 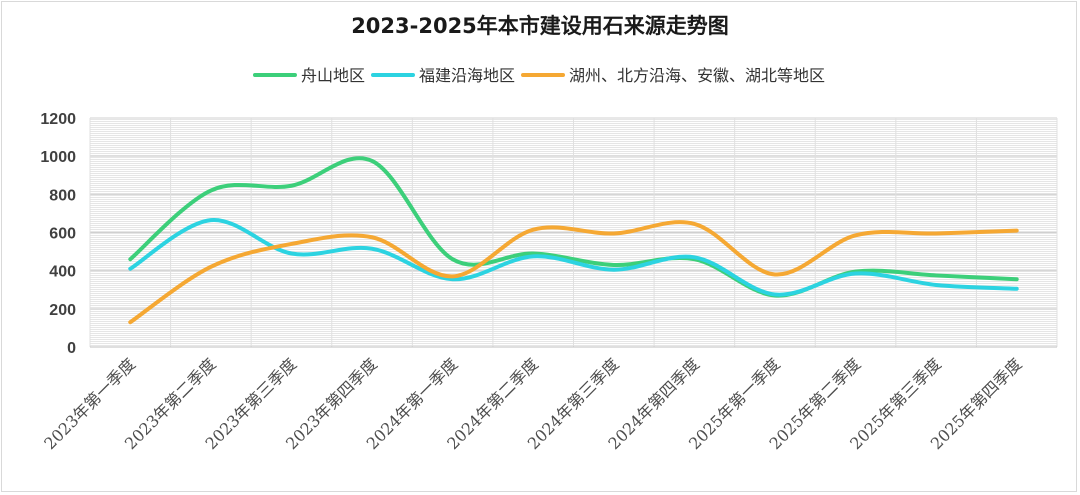 I want to click on y-axis: 0 200 400 600 800 1000 1200, so click(x=58, y=234).